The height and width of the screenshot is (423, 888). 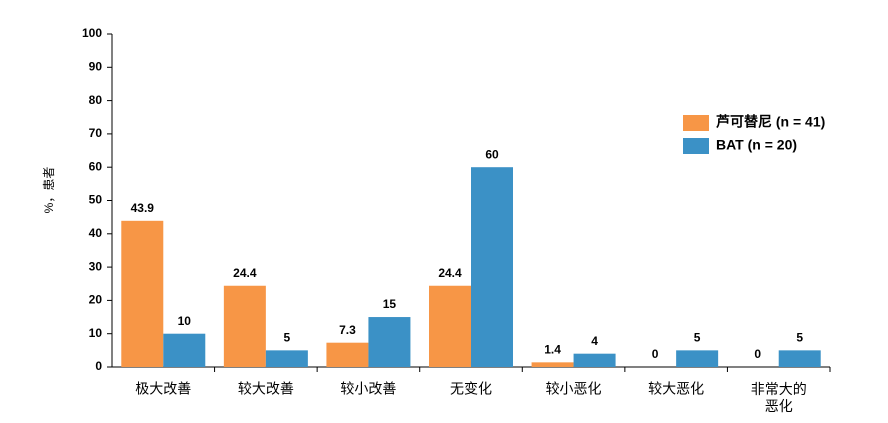 What do you see at coordinates (676, 389) in the screenshot?
I see `x-tick-label: 较大恶化` at bounding box center [676, 389].